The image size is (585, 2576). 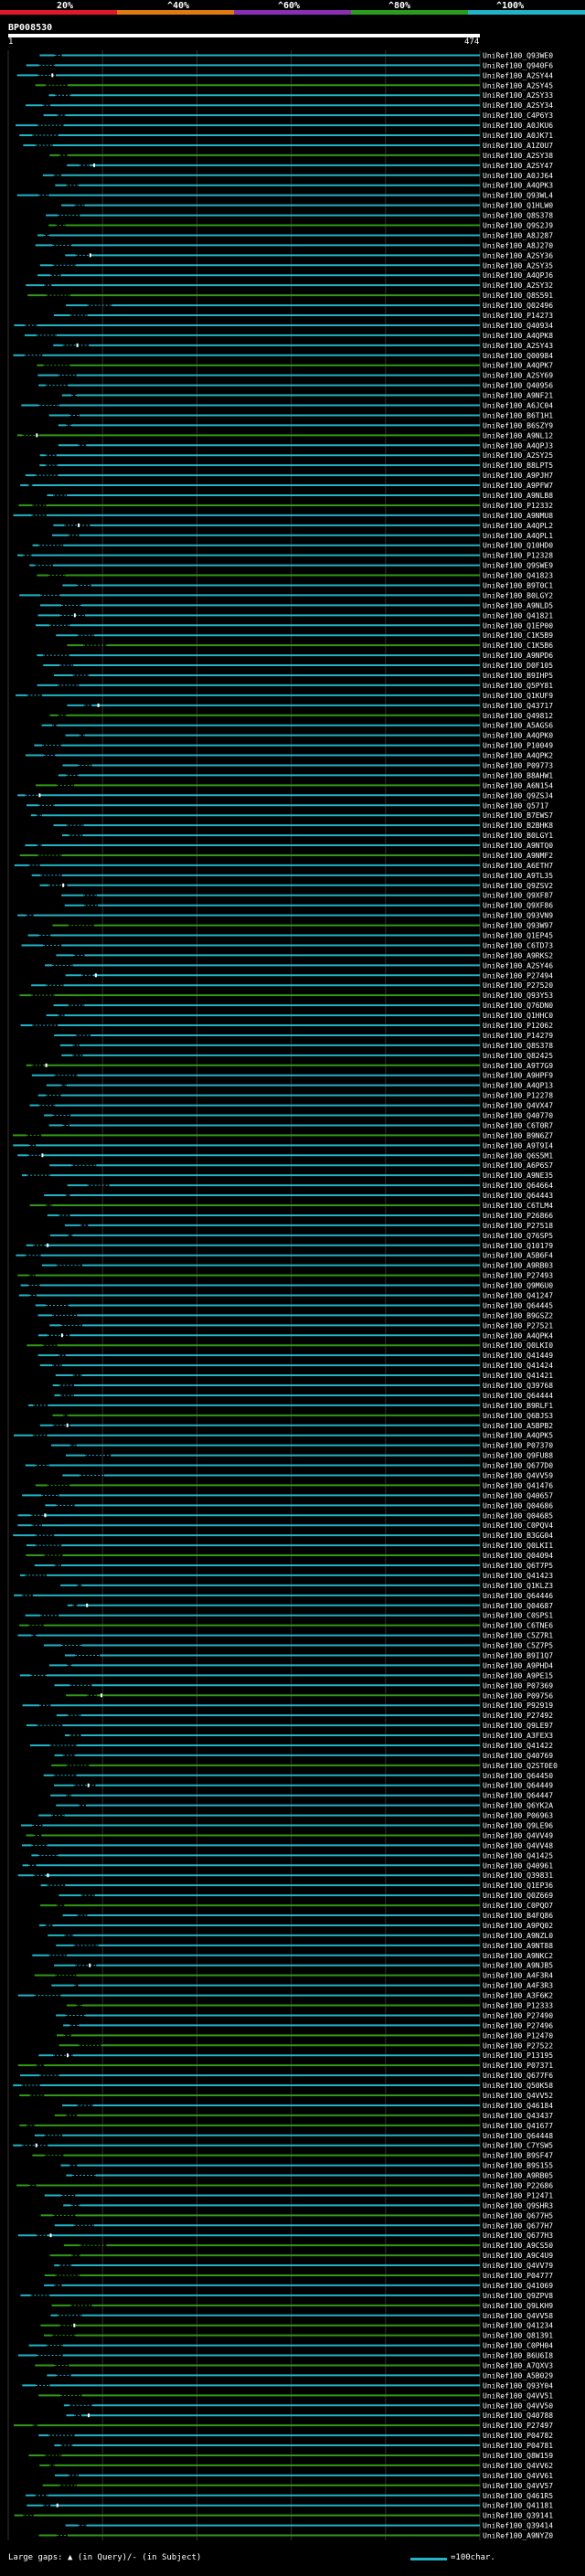 What do you see at coordinates (244, 35) in the screenshot?
I see `query-sequence-bar` at bounding box center [244, 35].